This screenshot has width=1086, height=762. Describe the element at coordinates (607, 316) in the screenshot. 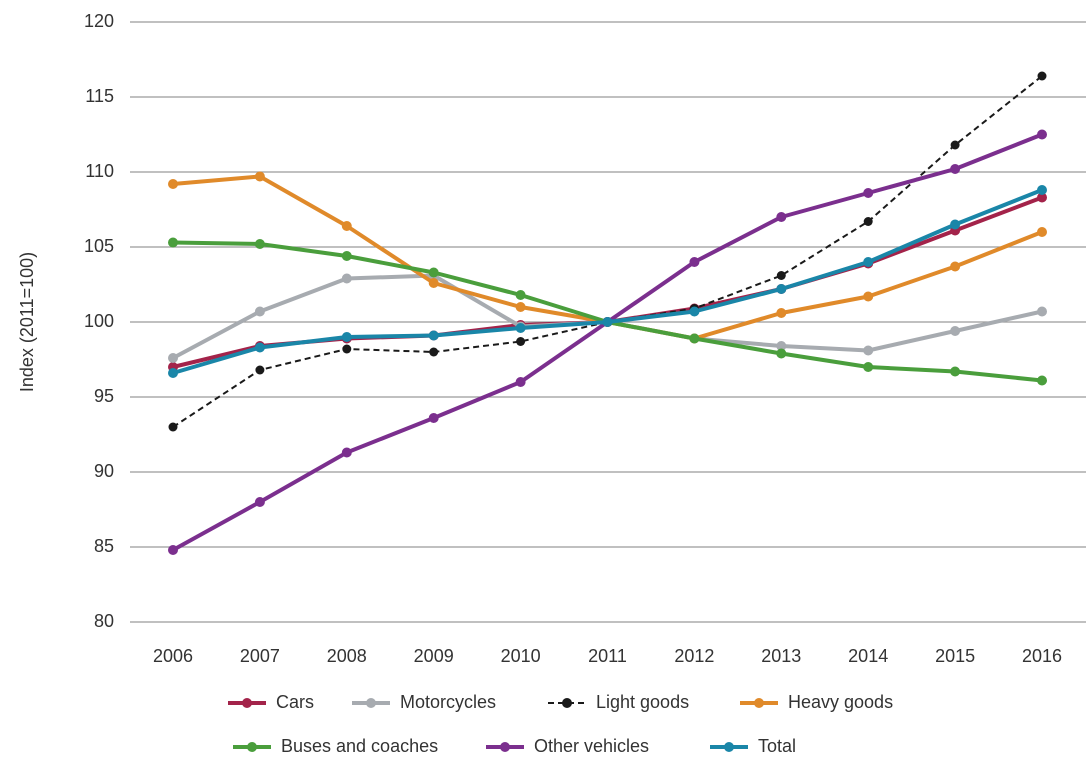

I see `series-line` at that location.